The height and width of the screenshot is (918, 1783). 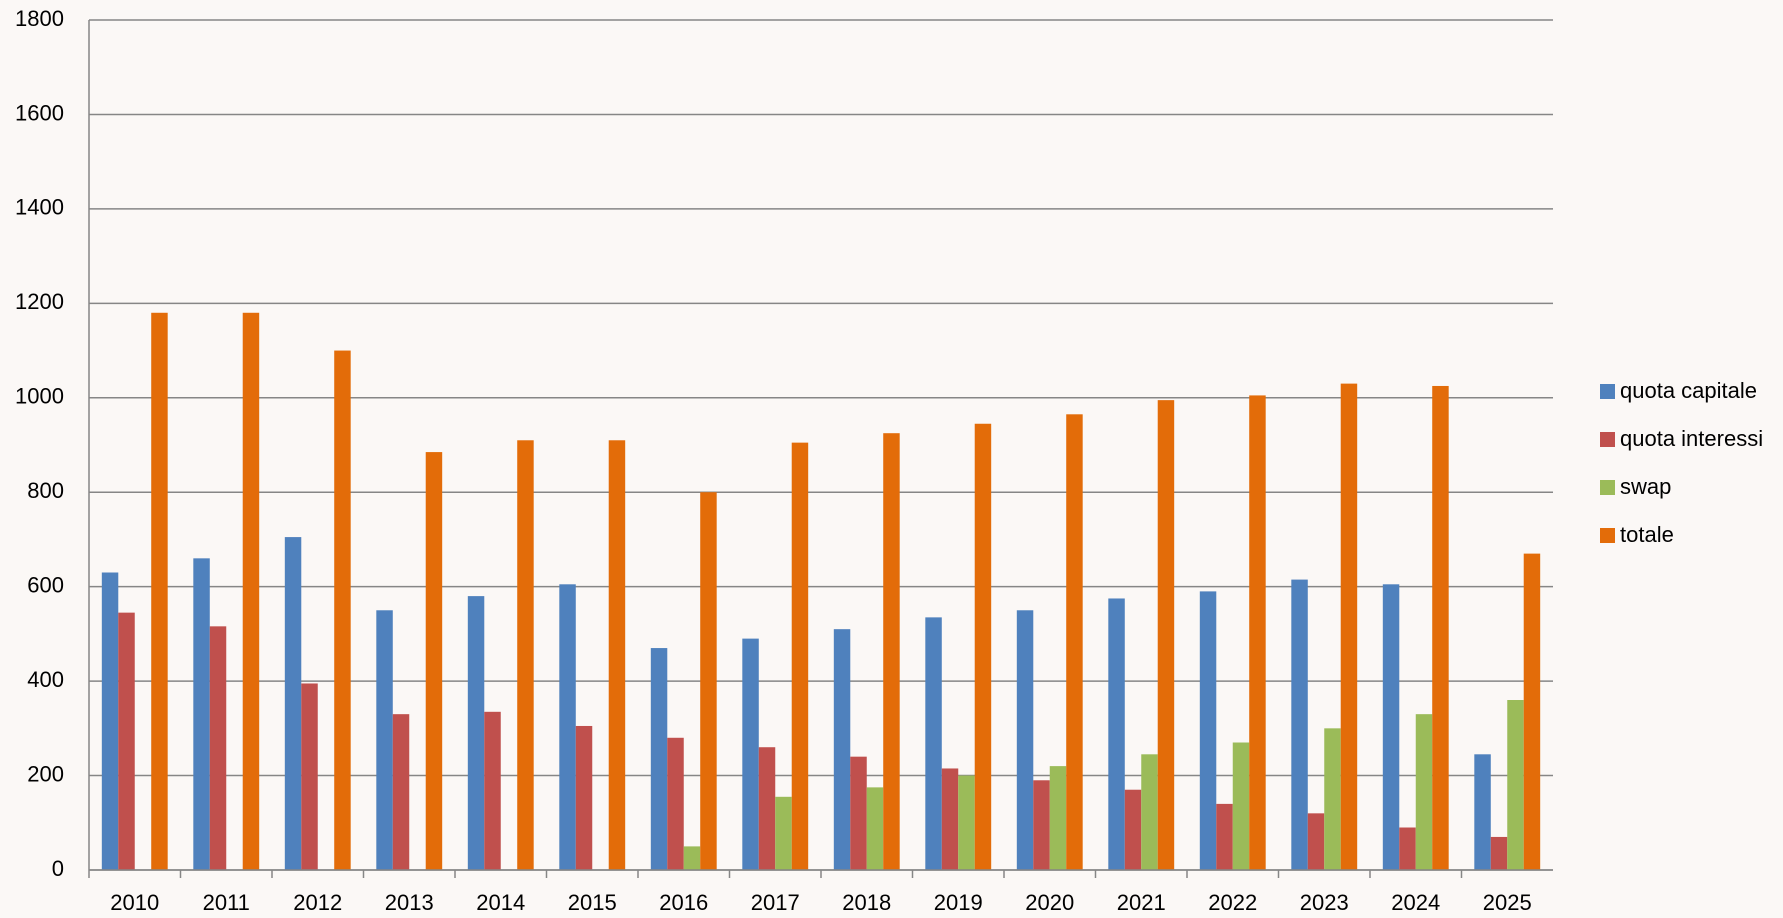 I want to click on x-tick-label: 2012, so click(x=317, y=902).